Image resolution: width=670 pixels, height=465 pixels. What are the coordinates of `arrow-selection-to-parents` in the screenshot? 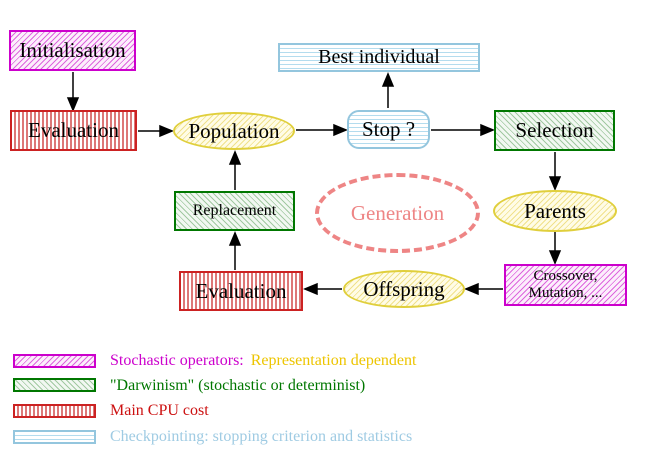 It's located at (555, 171).